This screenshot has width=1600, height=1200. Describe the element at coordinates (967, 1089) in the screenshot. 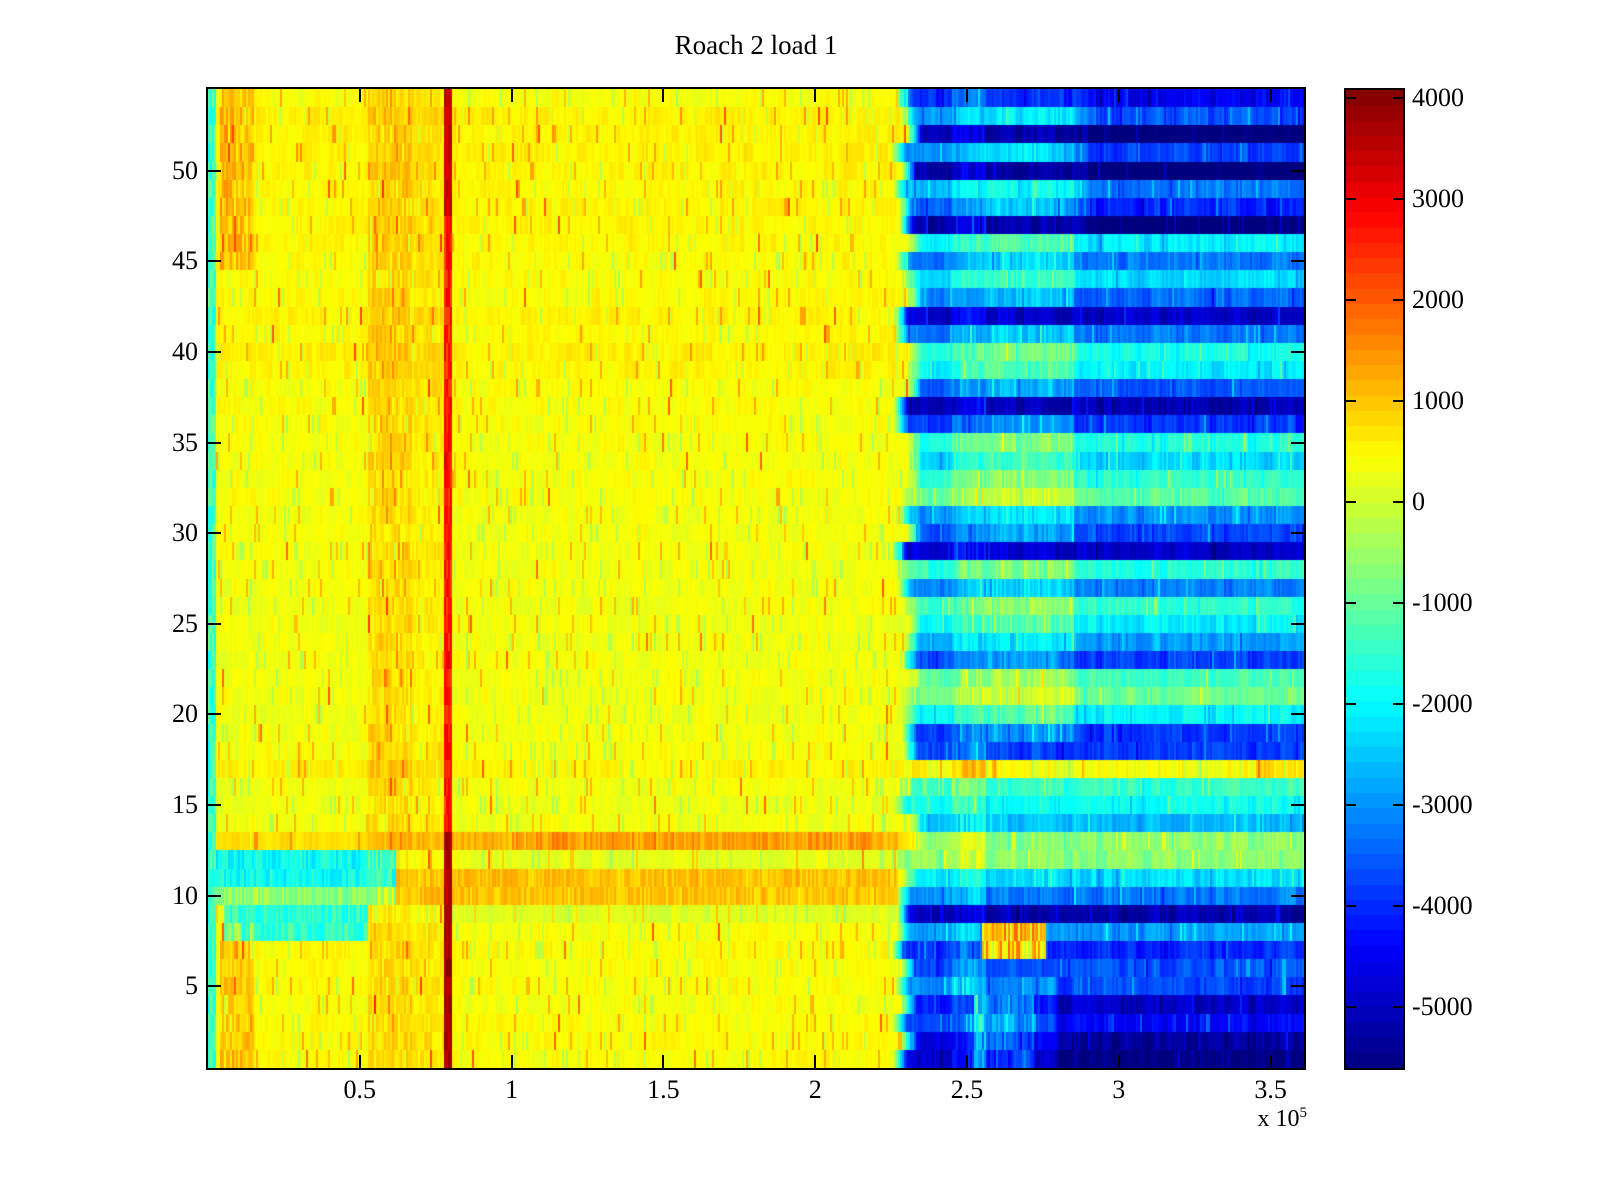

I see `x-tick-label: 2.5` at that location.